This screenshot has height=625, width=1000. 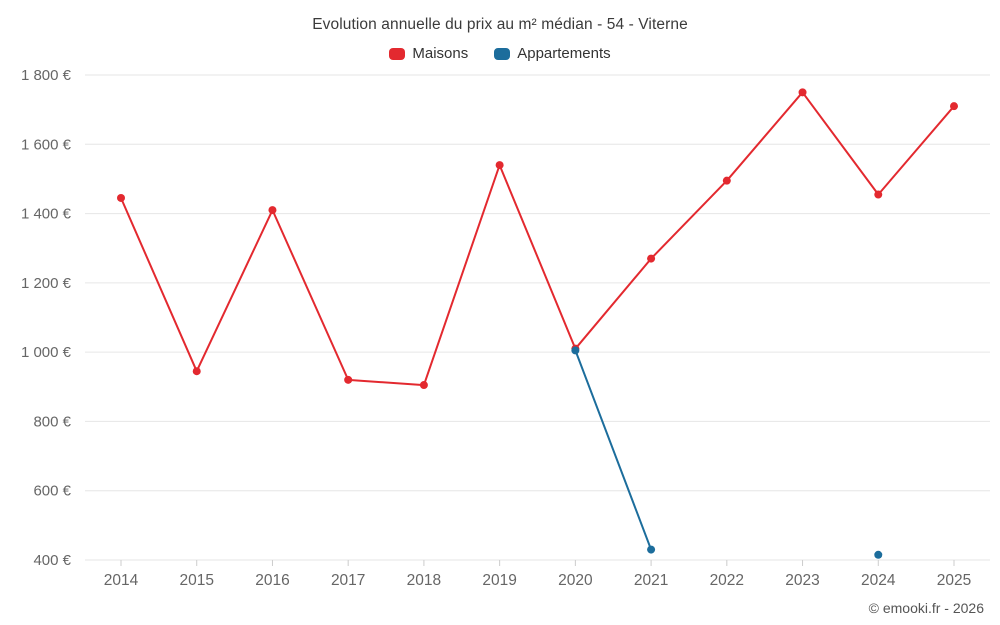 What do you see at coordinates (46, 283) in the screenshot?
I see `y-axis-label: 1 200 €` at bounding box center [46, 283].